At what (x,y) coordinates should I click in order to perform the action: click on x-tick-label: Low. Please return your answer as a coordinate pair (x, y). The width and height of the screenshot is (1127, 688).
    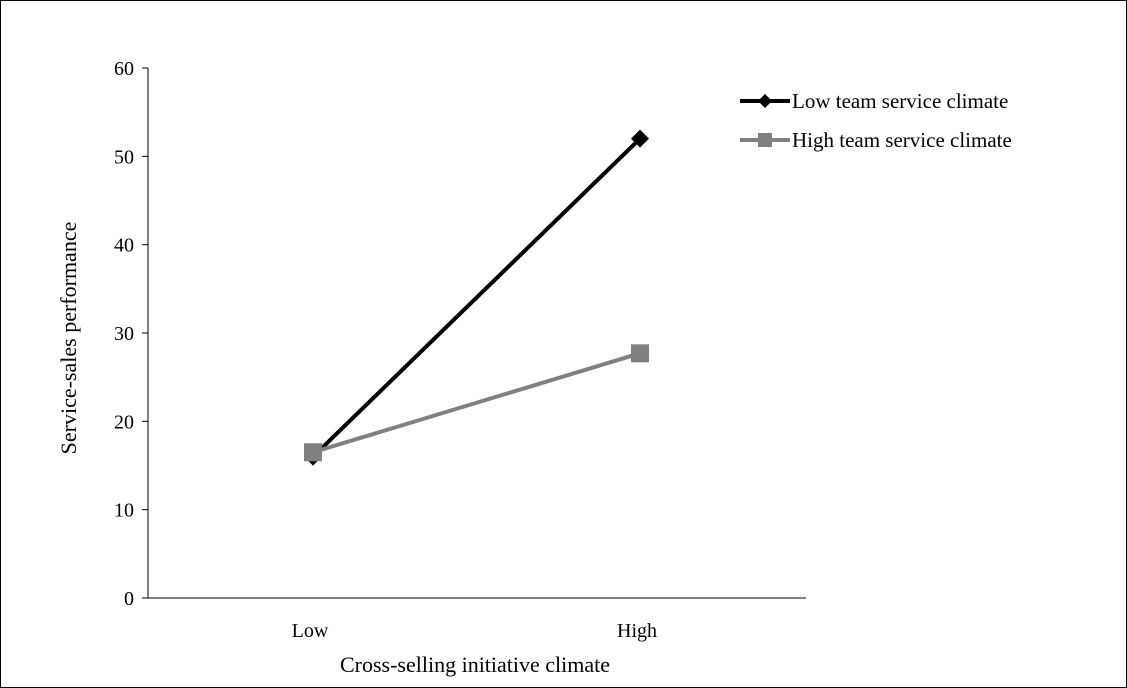
    Looking at the image, I should click on (310, 631).